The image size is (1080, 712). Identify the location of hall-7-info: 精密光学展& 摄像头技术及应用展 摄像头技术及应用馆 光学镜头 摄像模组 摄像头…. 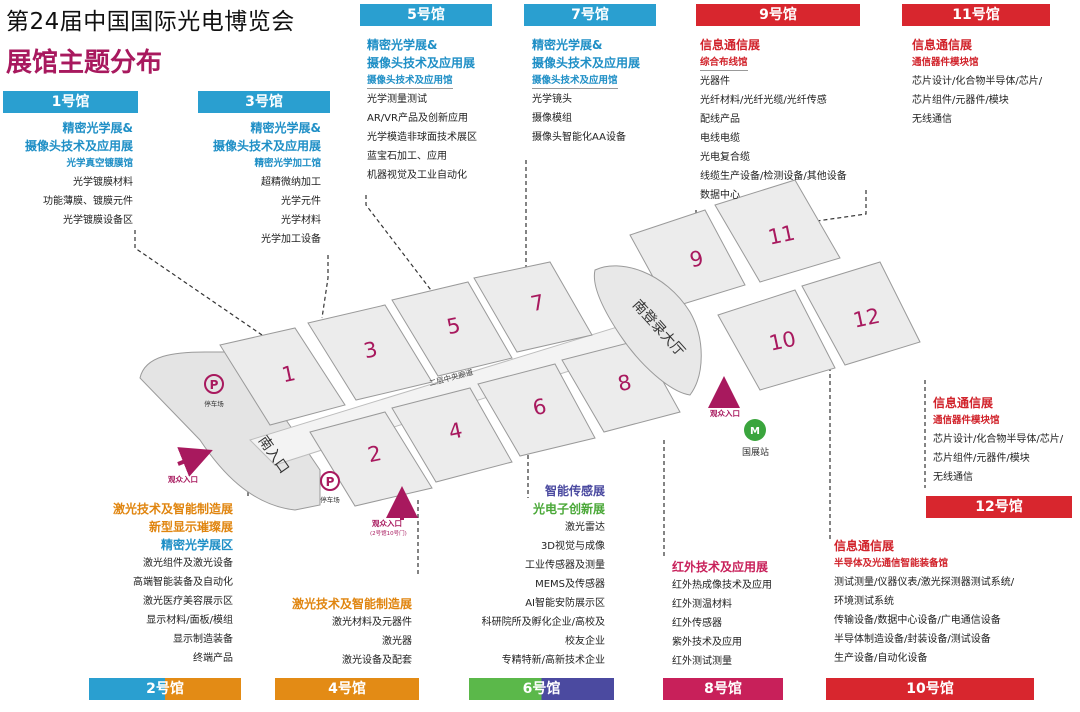
(586, 90).